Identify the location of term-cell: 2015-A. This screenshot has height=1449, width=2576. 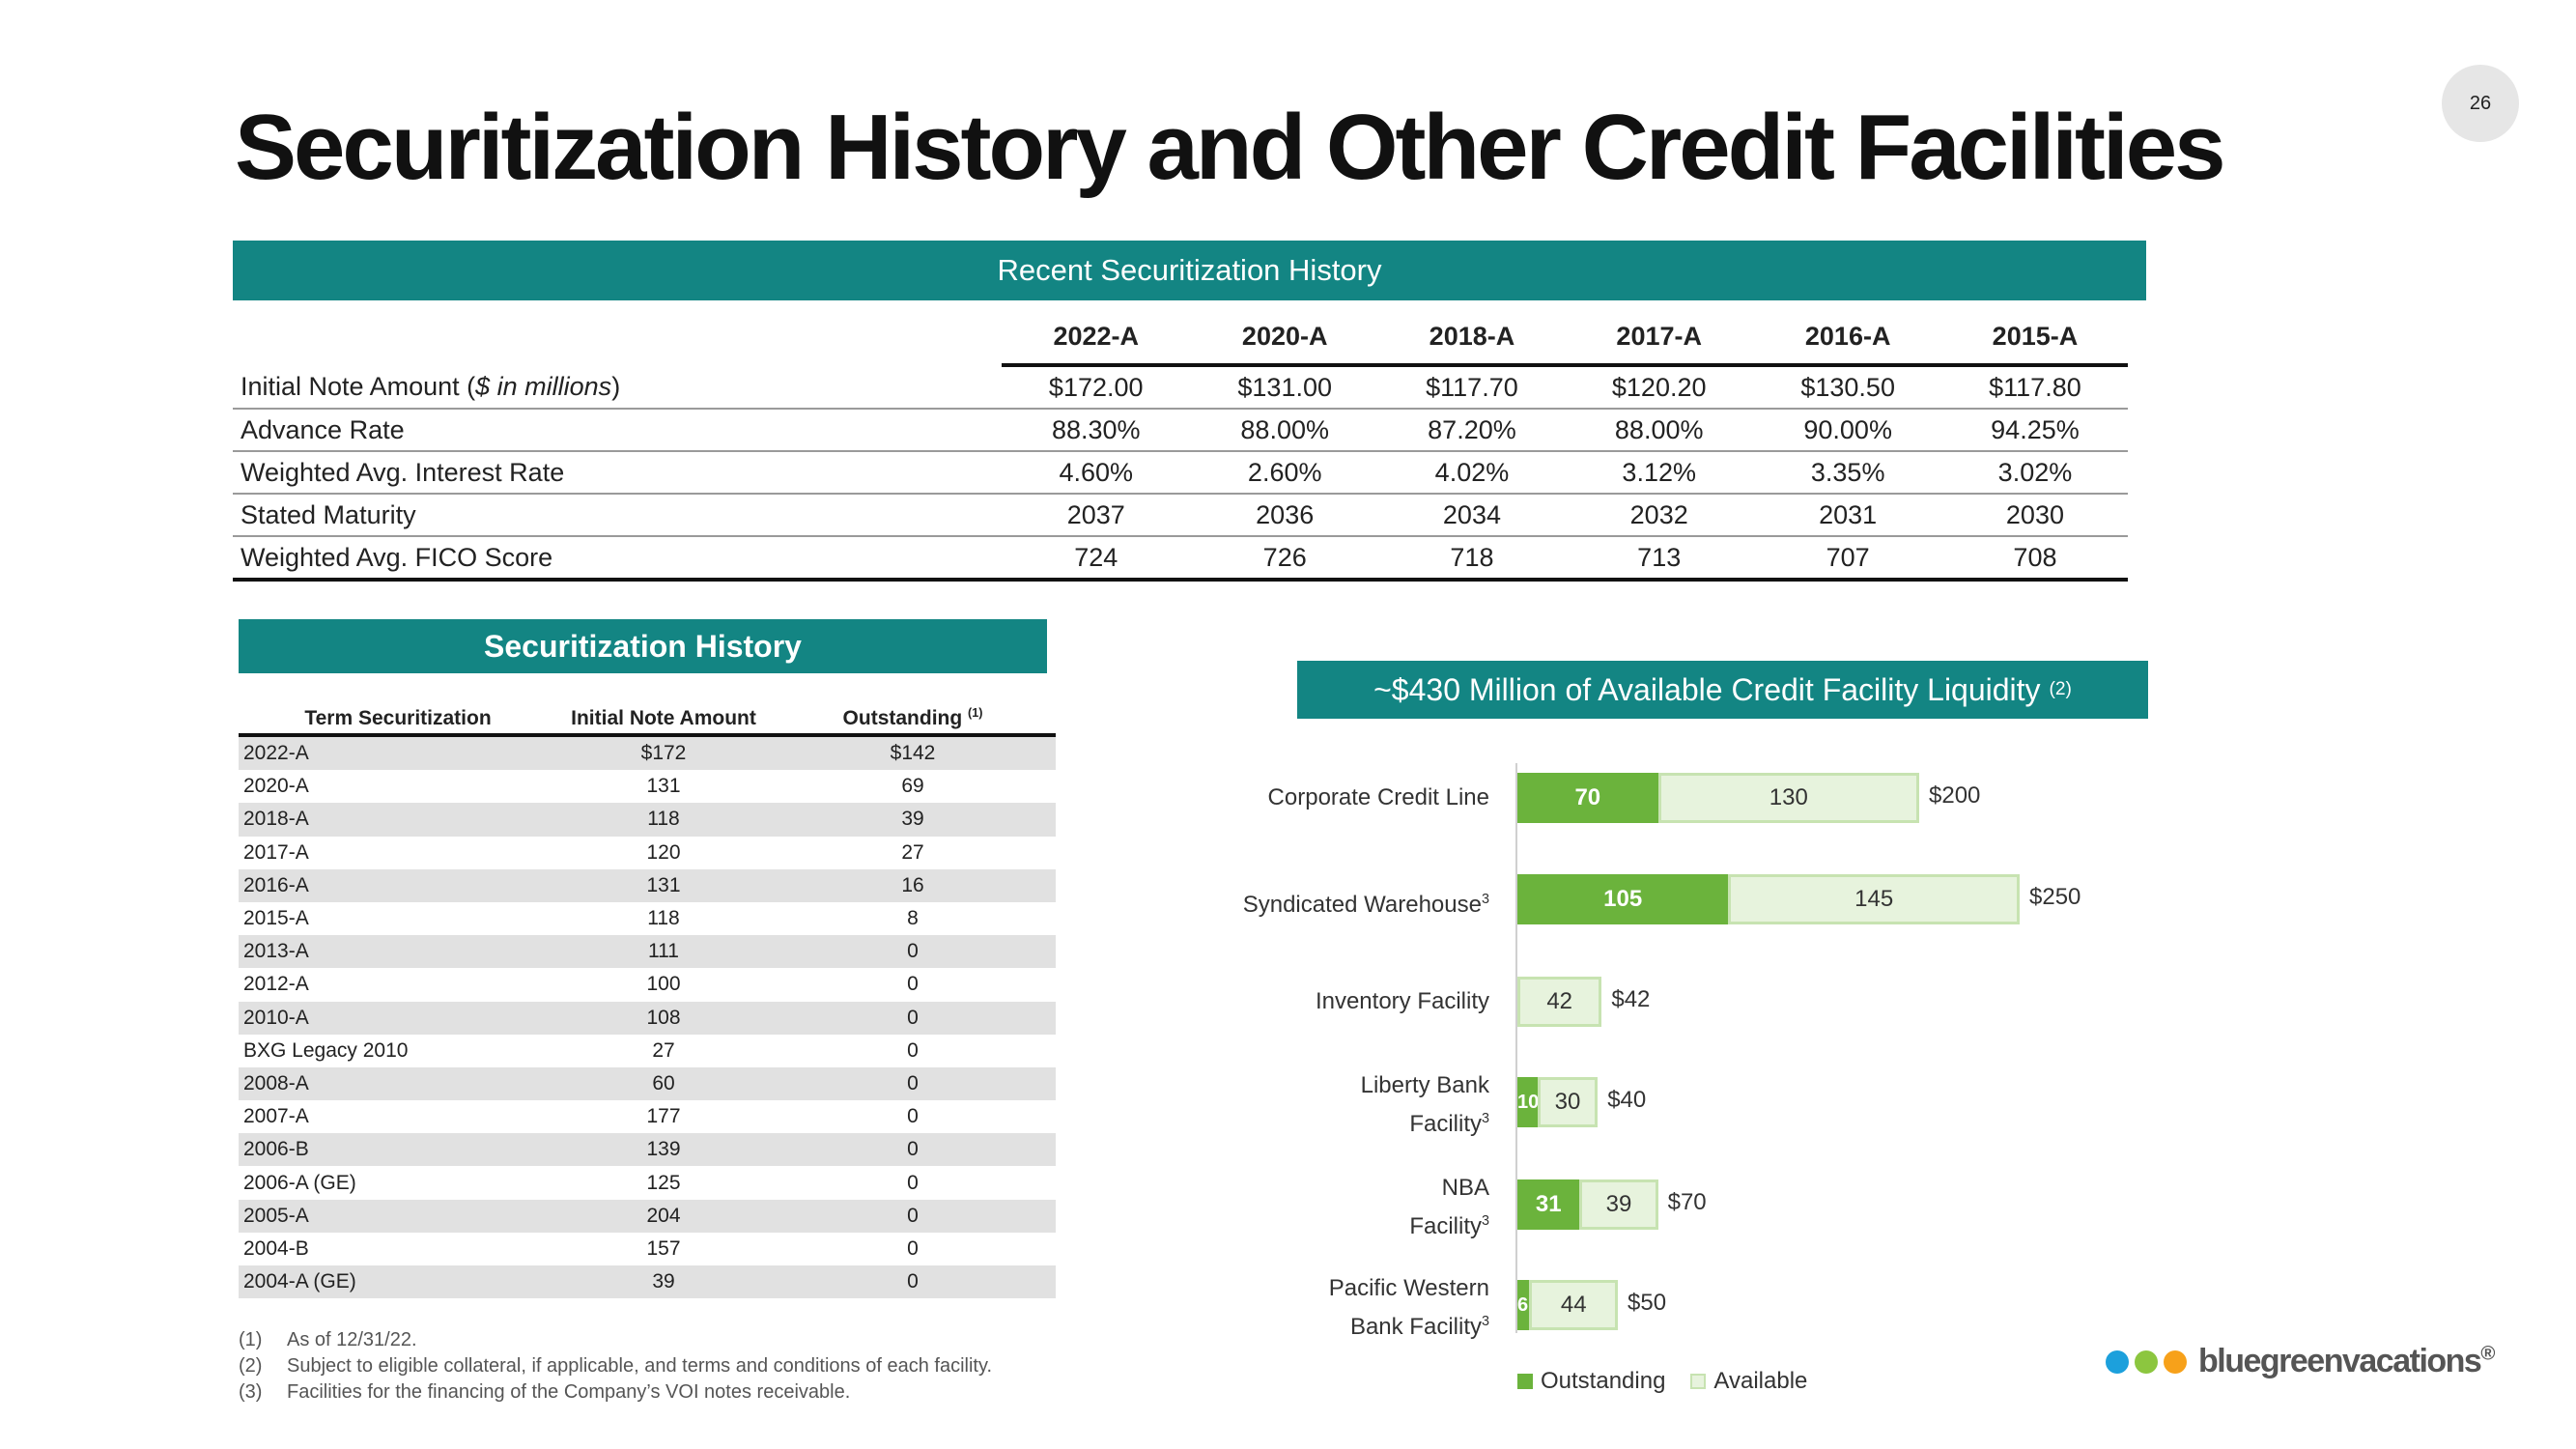
(276, 918).